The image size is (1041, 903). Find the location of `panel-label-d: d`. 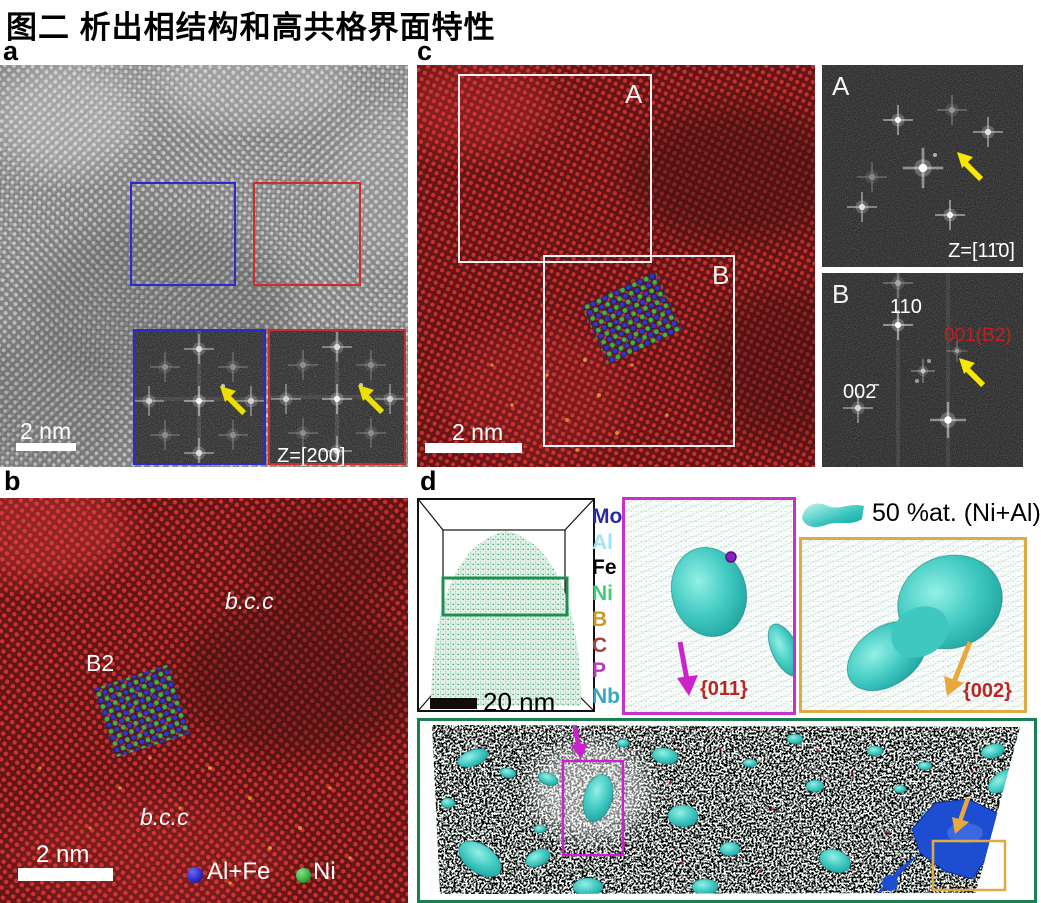

panel-label-d: d is located at coordinates (428, 481).